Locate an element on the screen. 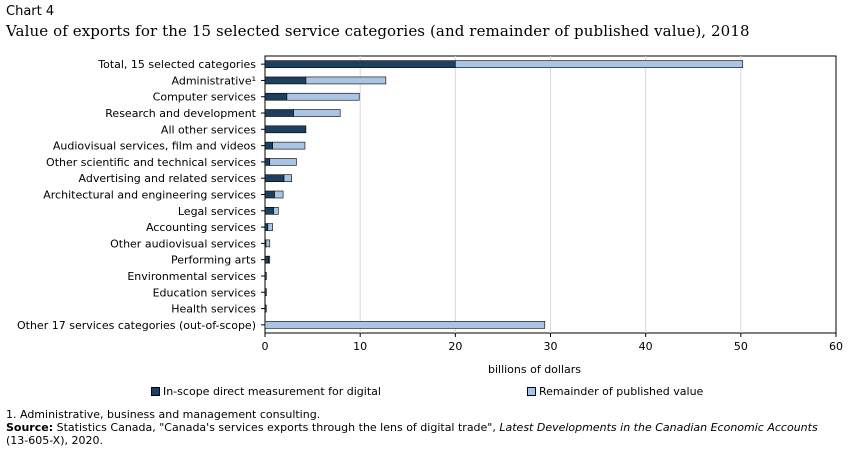 This screenshot has width=851, height=455. x-axis-label: billions of dollars is located at coordinates (534, 369).